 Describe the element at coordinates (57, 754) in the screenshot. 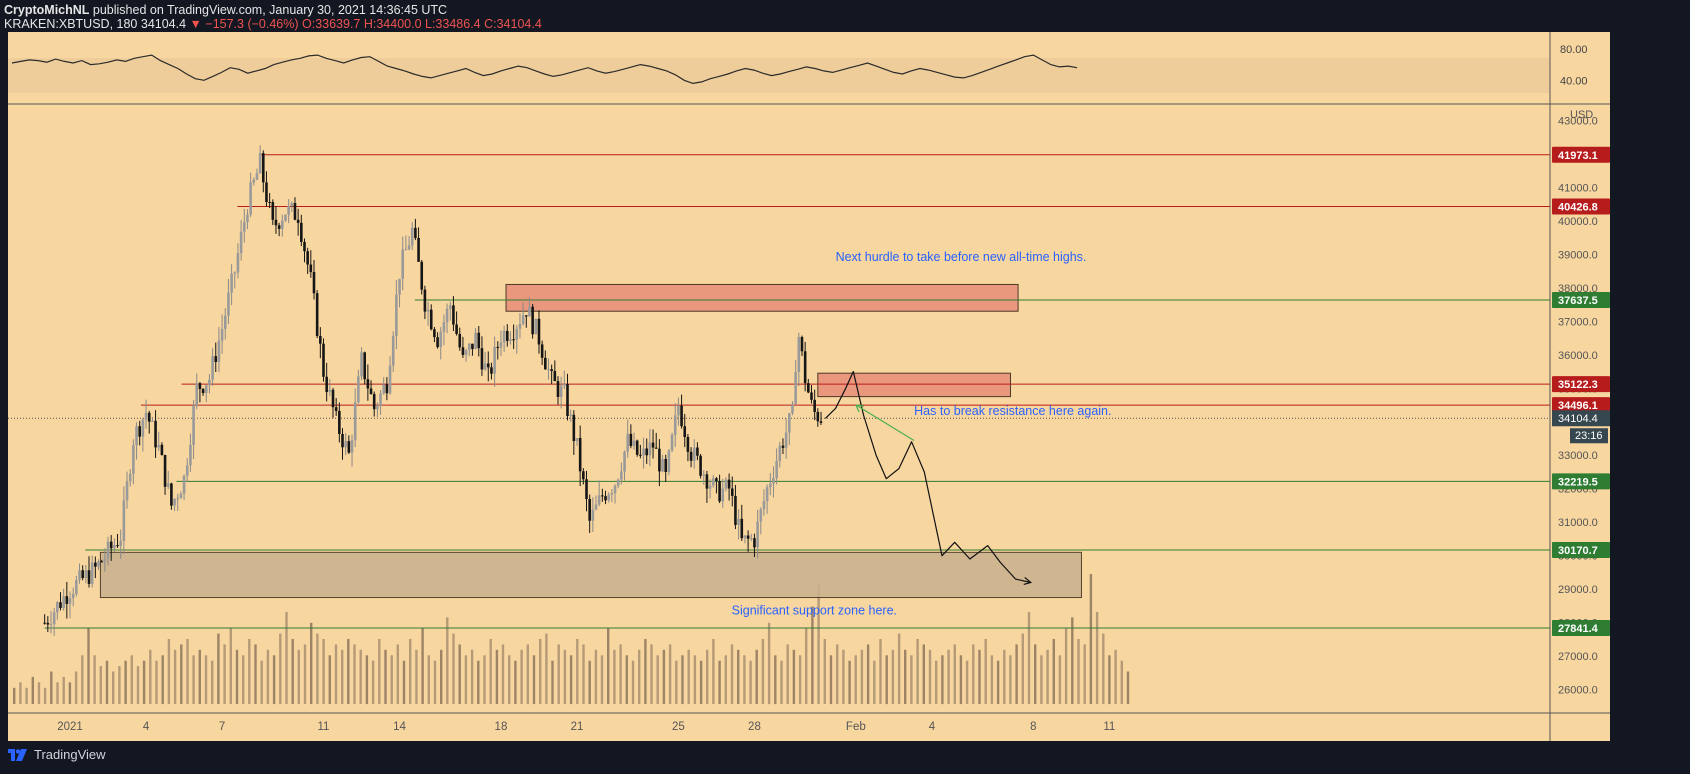

I see `tradingview-logo: TradingView` at that location.